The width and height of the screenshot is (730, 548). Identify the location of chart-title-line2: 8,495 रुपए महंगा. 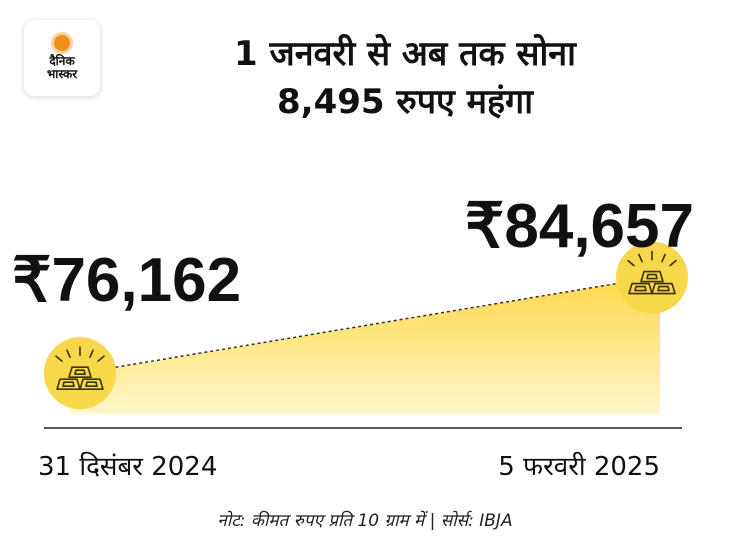
(405, 102).